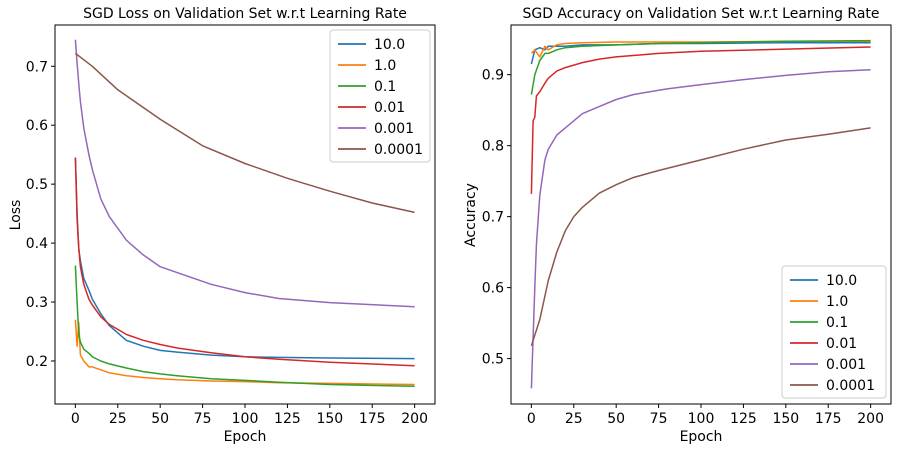 This screenshot has width=902, height=450. What do you see at coordinates (841, 344) in the screenshot?
I see `accuracy-legend-label: 0.01` at bounding box center [841, 344].